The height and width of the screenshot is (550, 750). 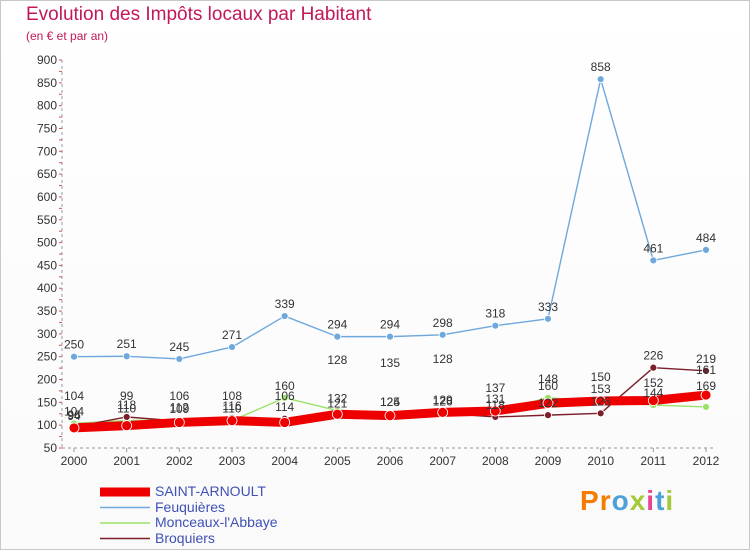 What do you see at coordinates (74, 461) in the screenshot?
I see `x-tick-label: 2000` at bounding box center [74, 461].